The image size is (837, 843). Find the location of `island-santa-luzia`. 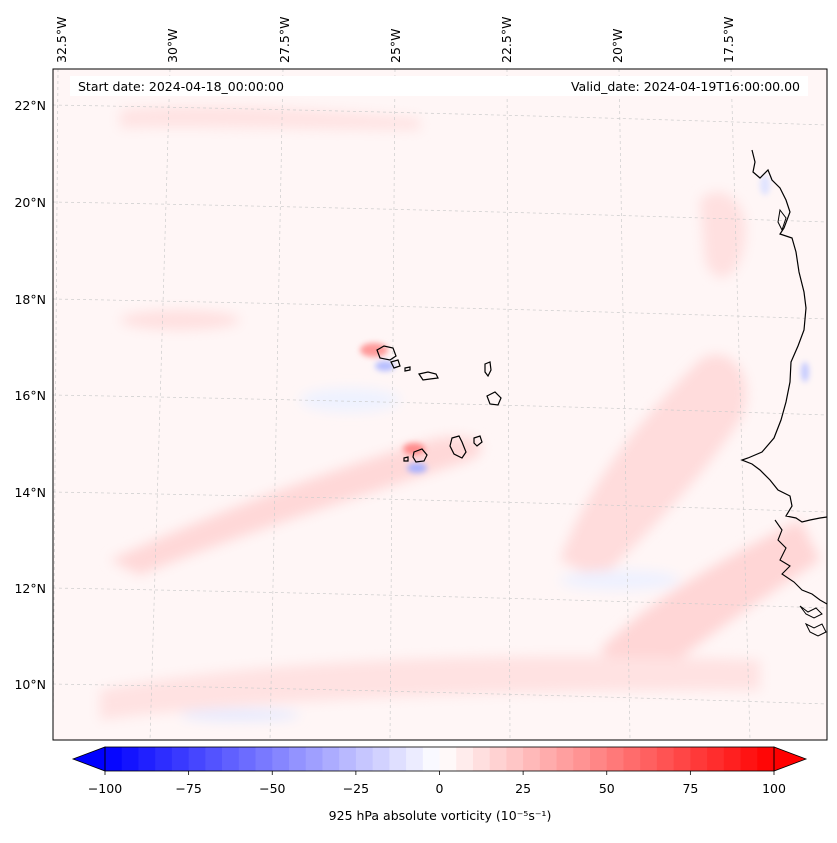

island-santa-luzia is located at coordinates (407, 369).